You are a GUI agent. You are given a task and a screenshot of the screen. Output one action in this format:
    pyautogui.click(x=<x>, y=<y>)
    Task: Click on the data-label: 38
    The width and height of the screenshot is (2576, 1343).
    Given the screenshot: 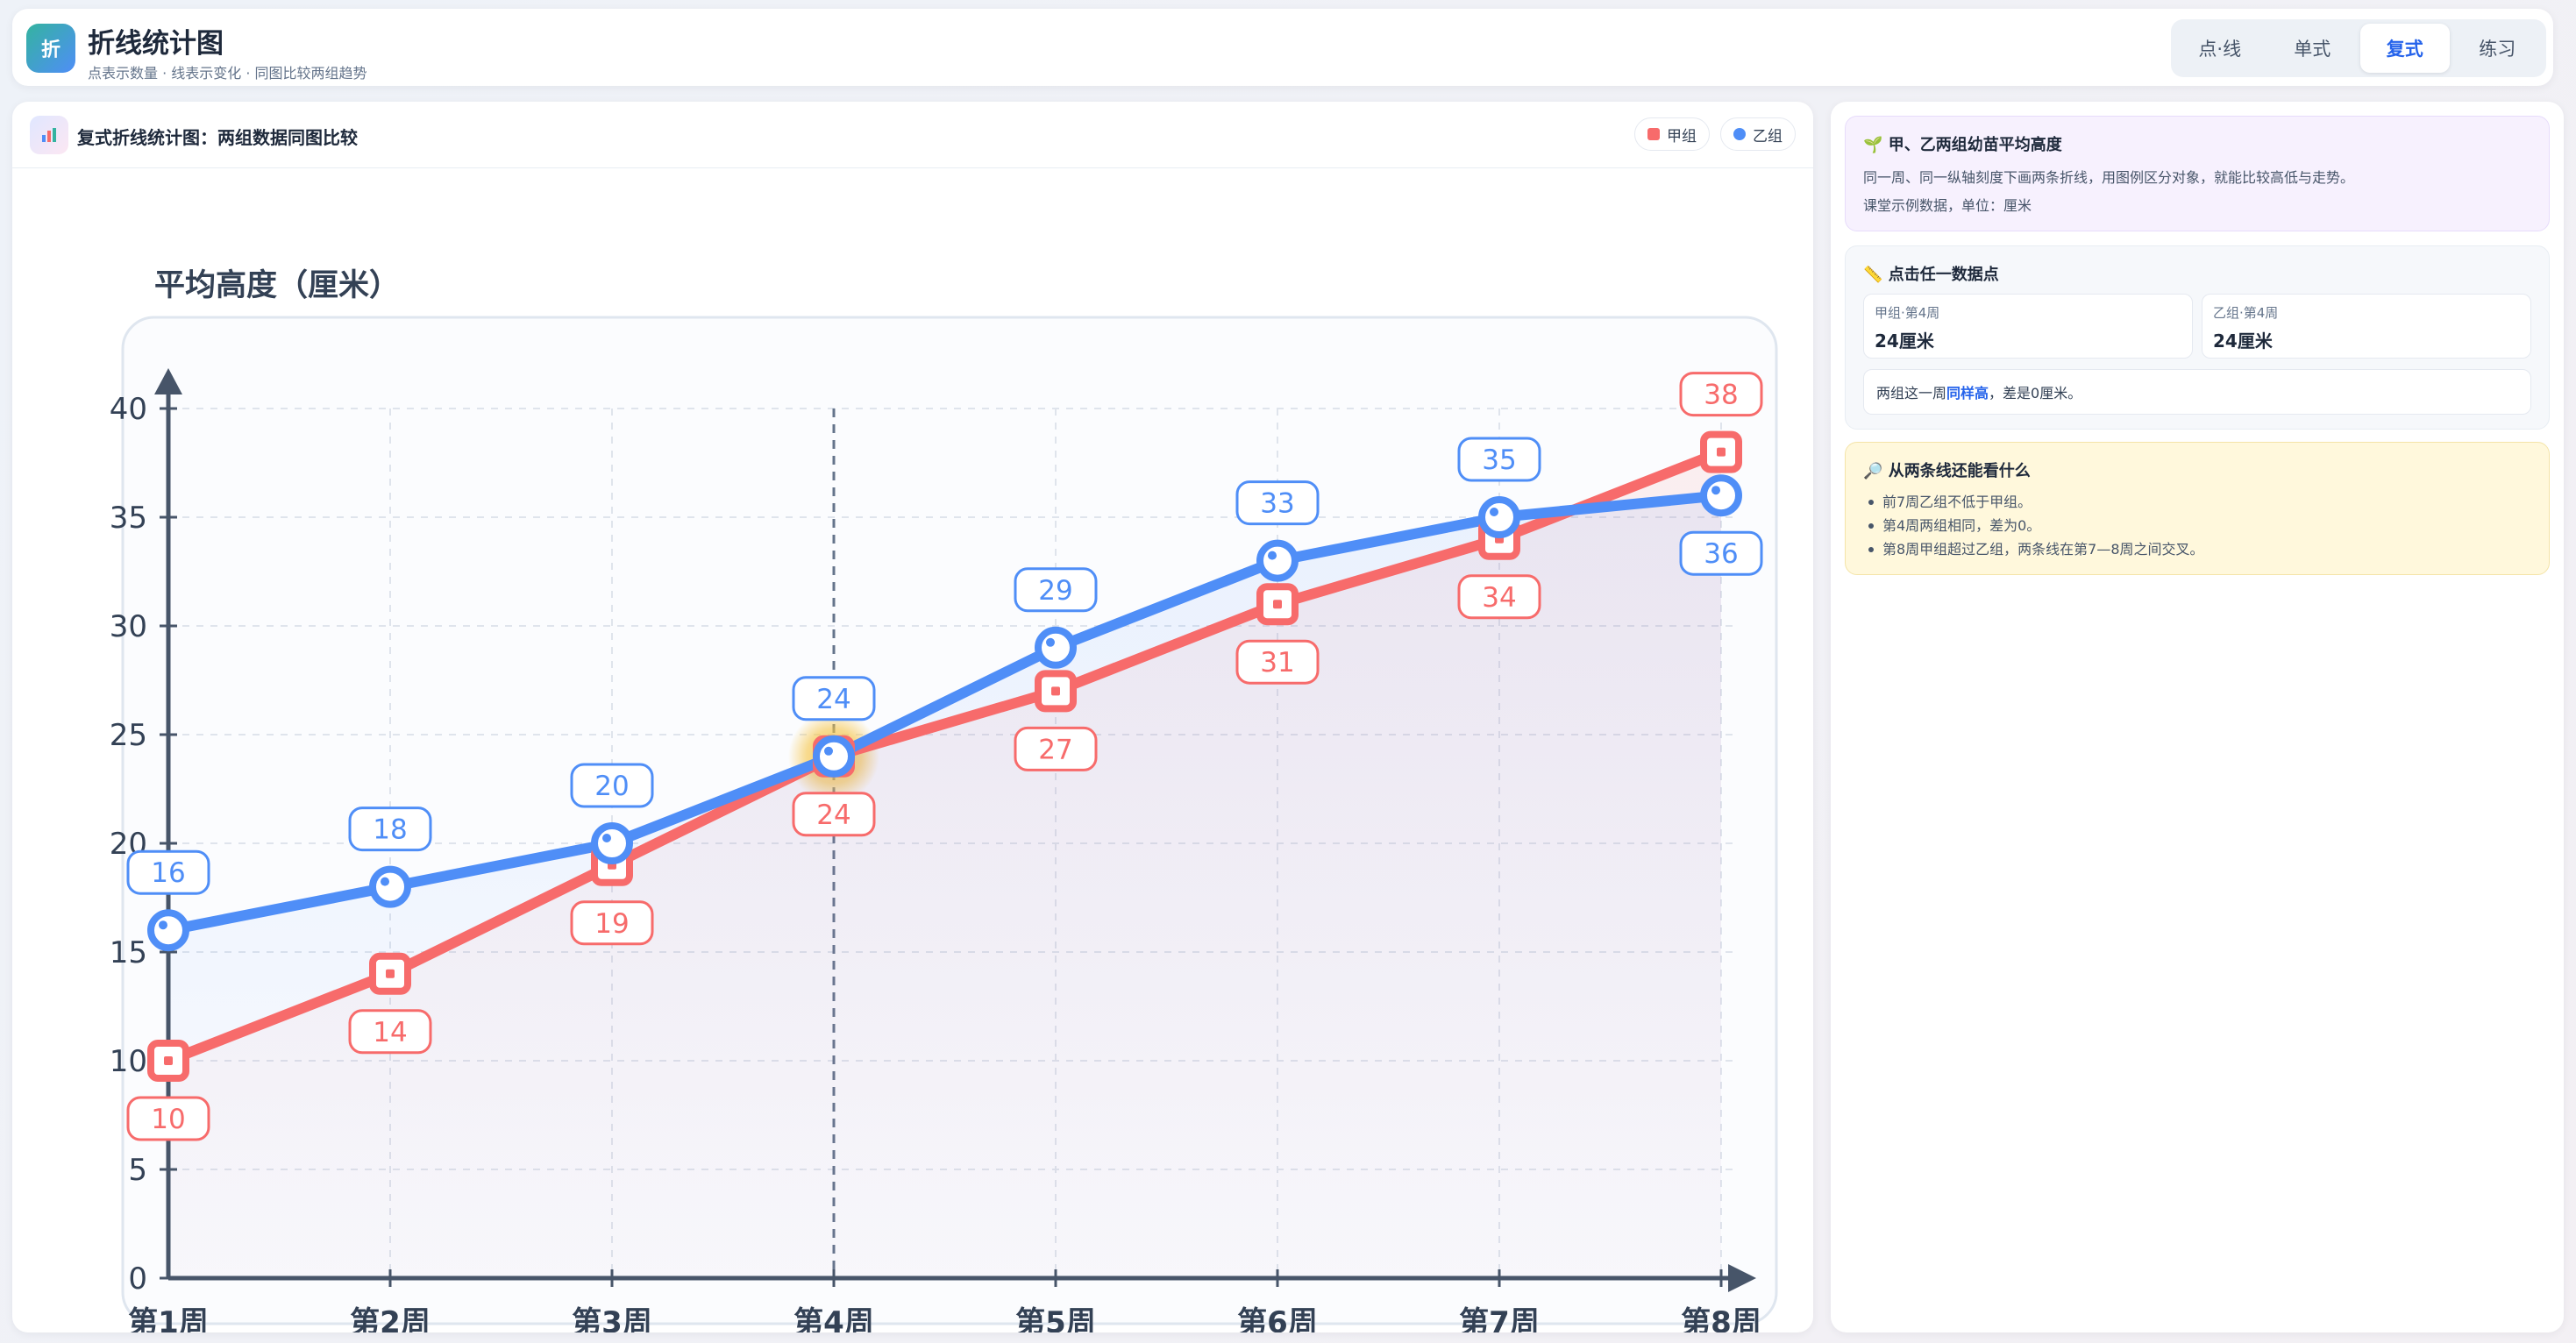 What is the action you would take?
    pyautogui.click(x=1721, y=396)
    